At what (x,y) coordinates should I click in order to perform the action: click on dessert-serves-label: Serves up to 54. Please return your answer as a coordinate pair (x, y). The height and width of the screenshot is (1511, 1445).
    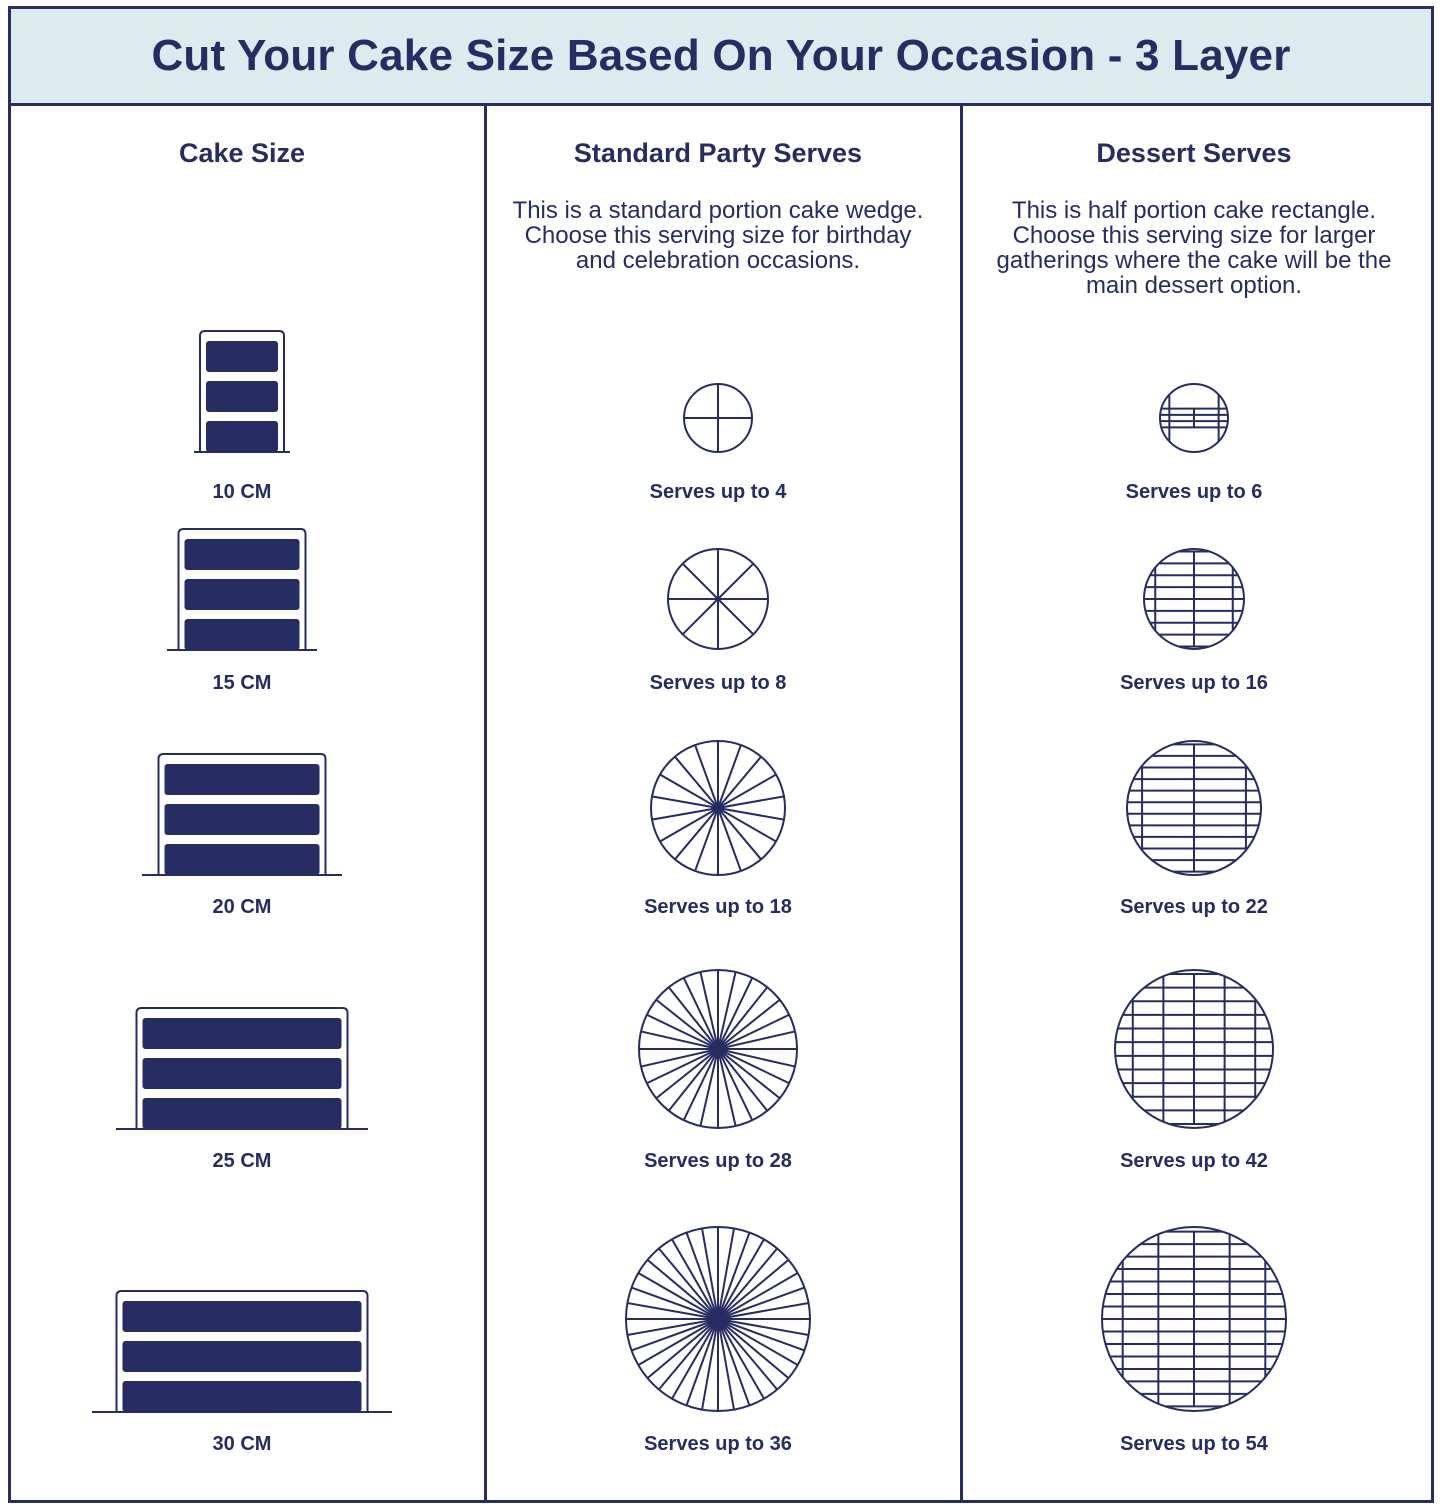
    Looking at the image, I should click on (1194, 1444).